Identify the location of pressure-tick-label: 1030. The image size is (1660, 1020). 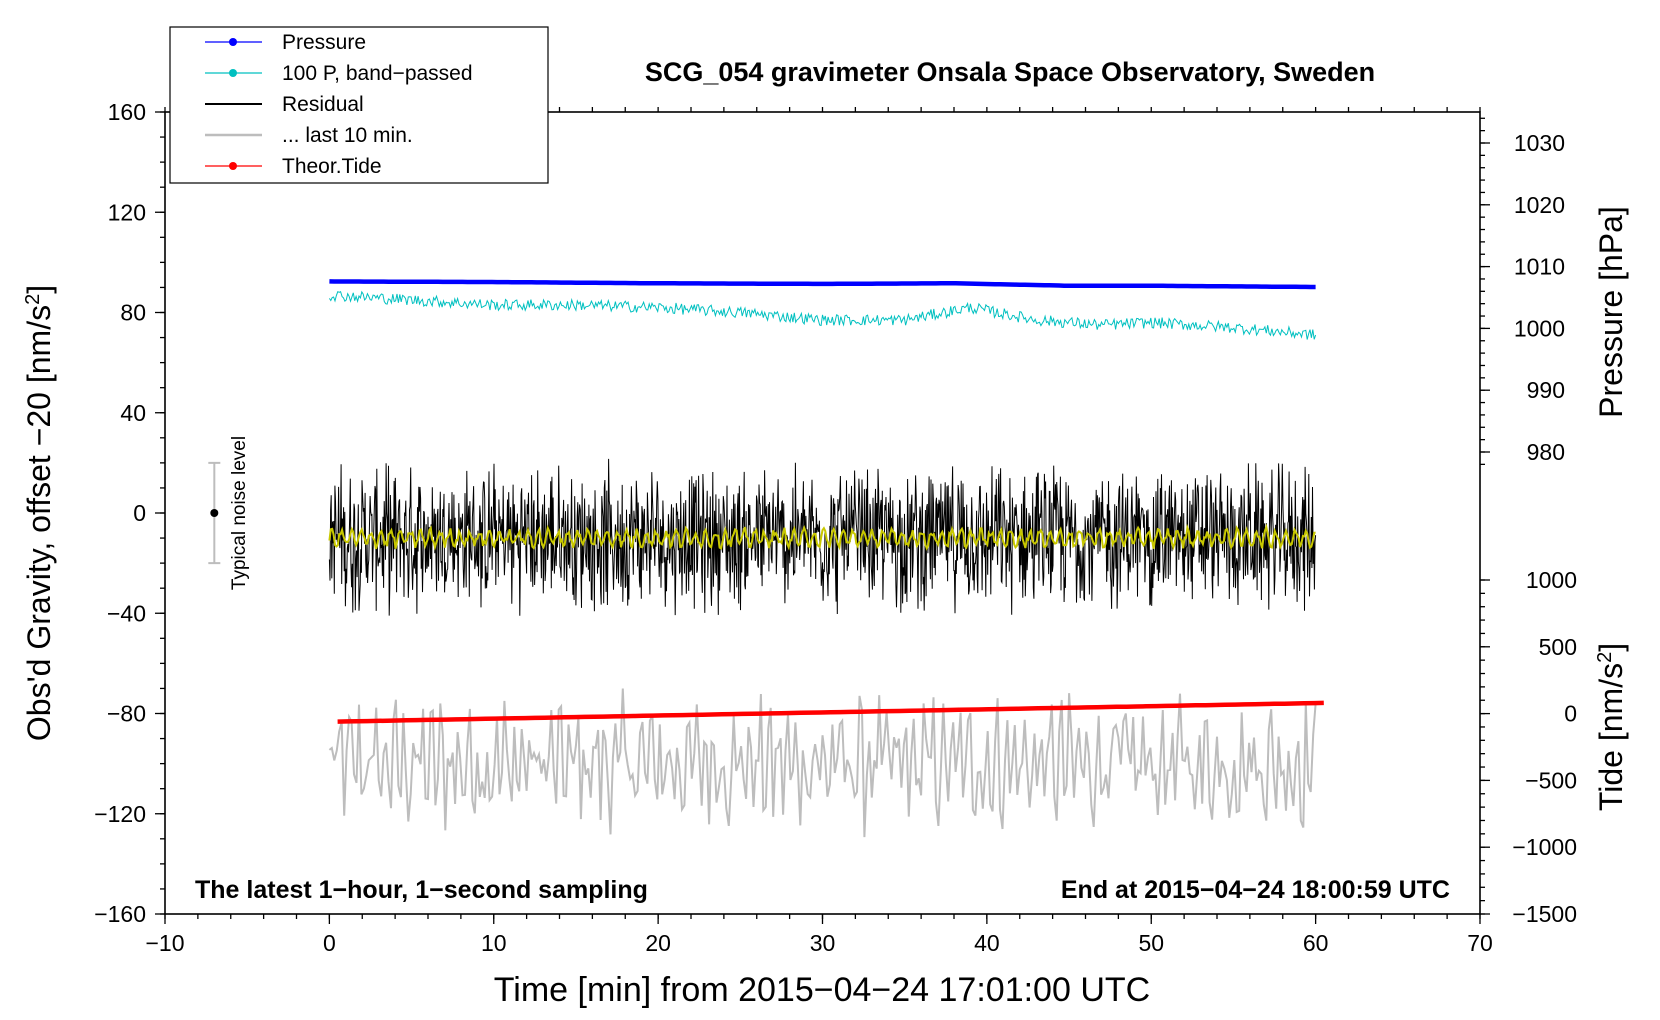
(1539, 143).